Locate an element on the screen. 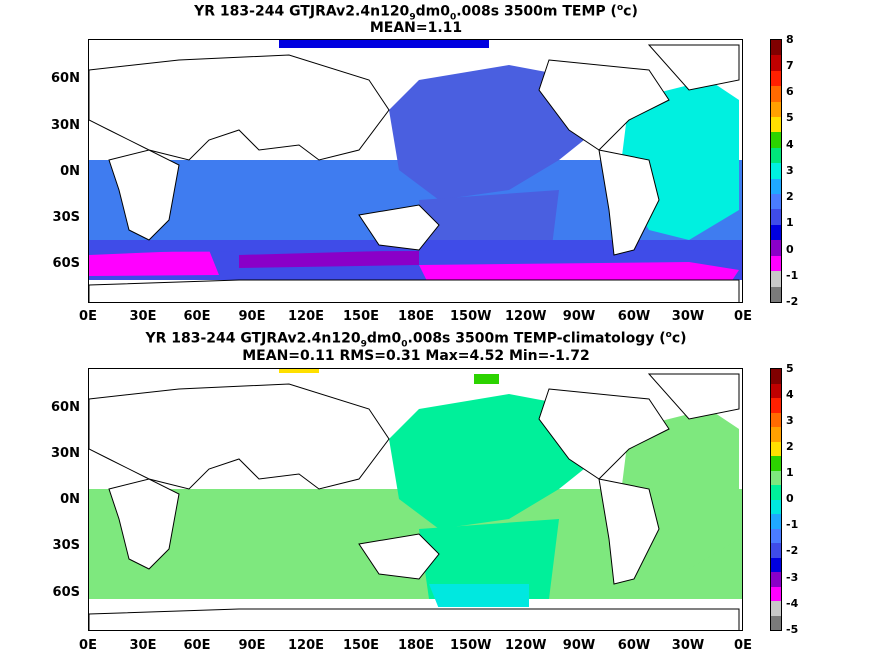 Image resolution: width=875 pixels, height=656 pixels. panel1-lon-9: 90W is located at coordinates (579, 316).